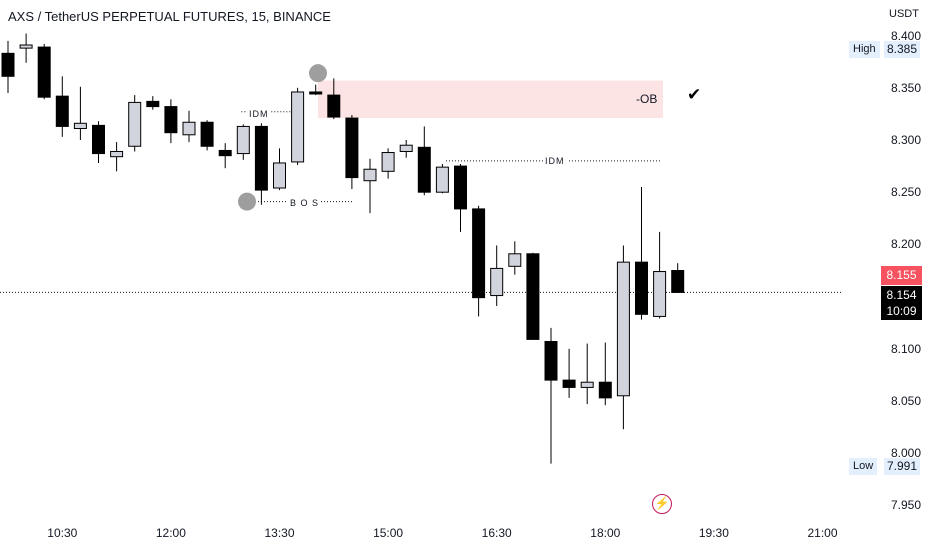 The width and height of the screenshot is (932, 550). I want to click on y-tick-label: 8.000, so click(906, 453).